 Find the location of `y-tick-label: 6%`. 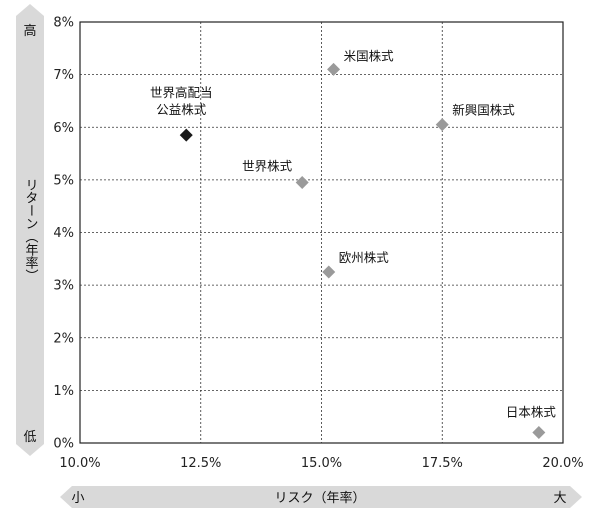

y-tick-label: 6% is located at coordinates (63, 128).